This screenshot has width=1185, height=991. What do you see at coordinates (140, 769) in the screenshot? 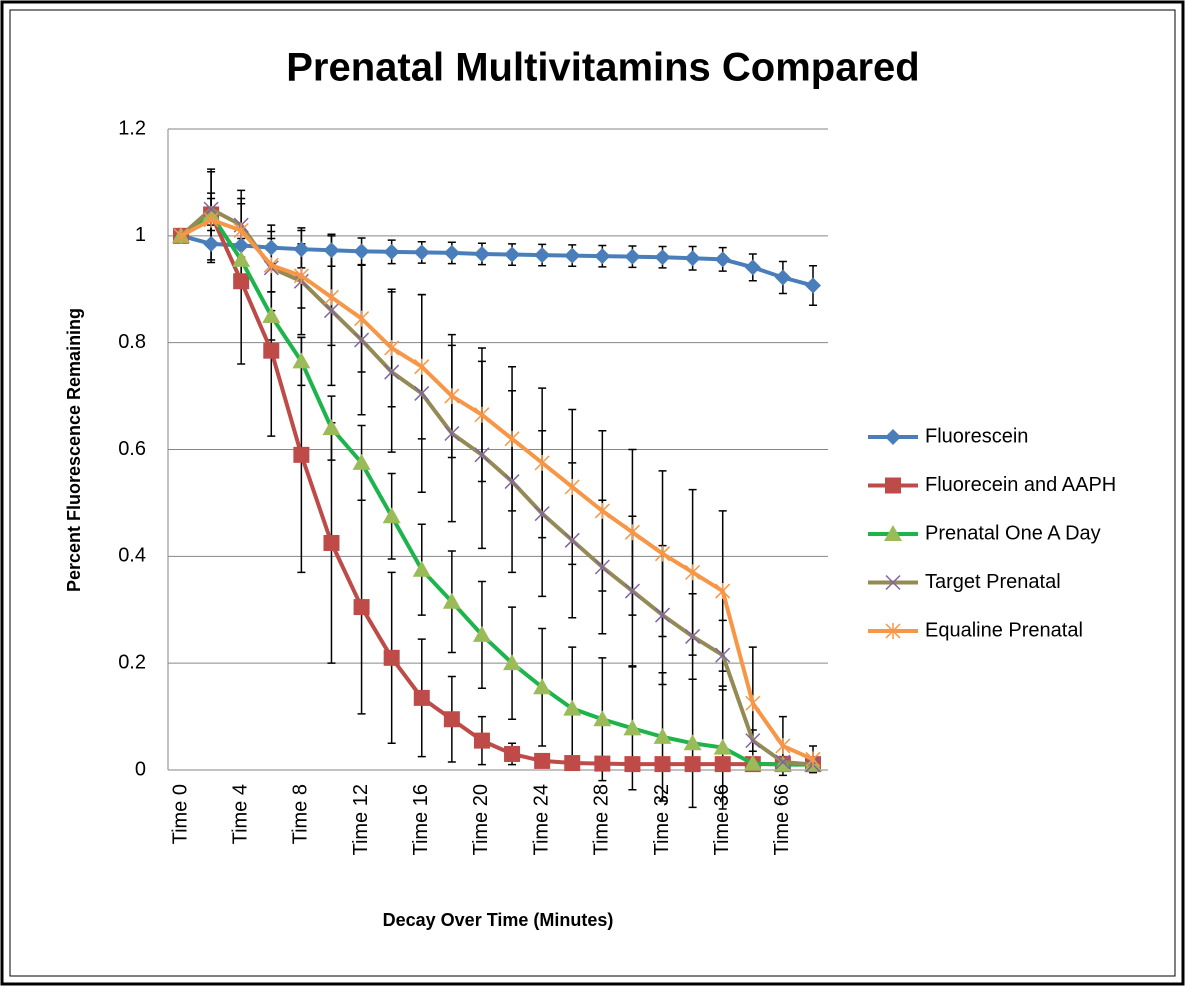
I see `y-tick-label: 0` at bounding box center [140, 769].